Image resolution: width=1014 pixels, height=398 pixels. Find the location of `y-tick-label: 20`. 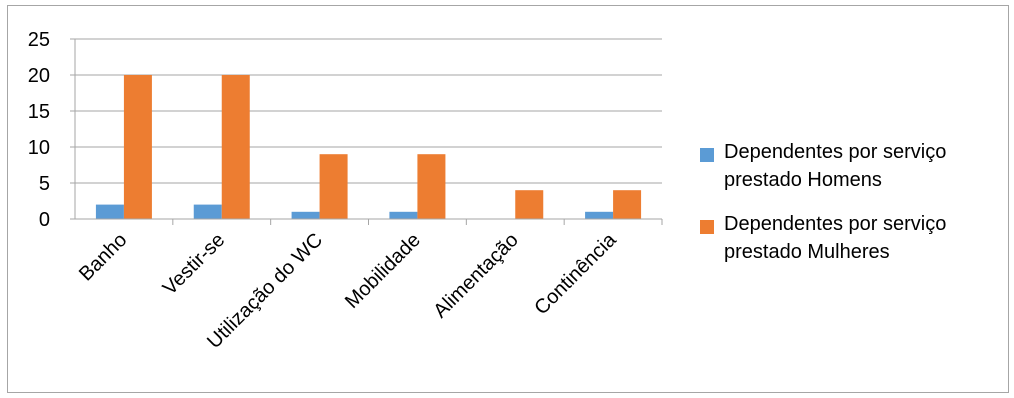

y-tick-label: 20 is located at coordinates (39, 76).